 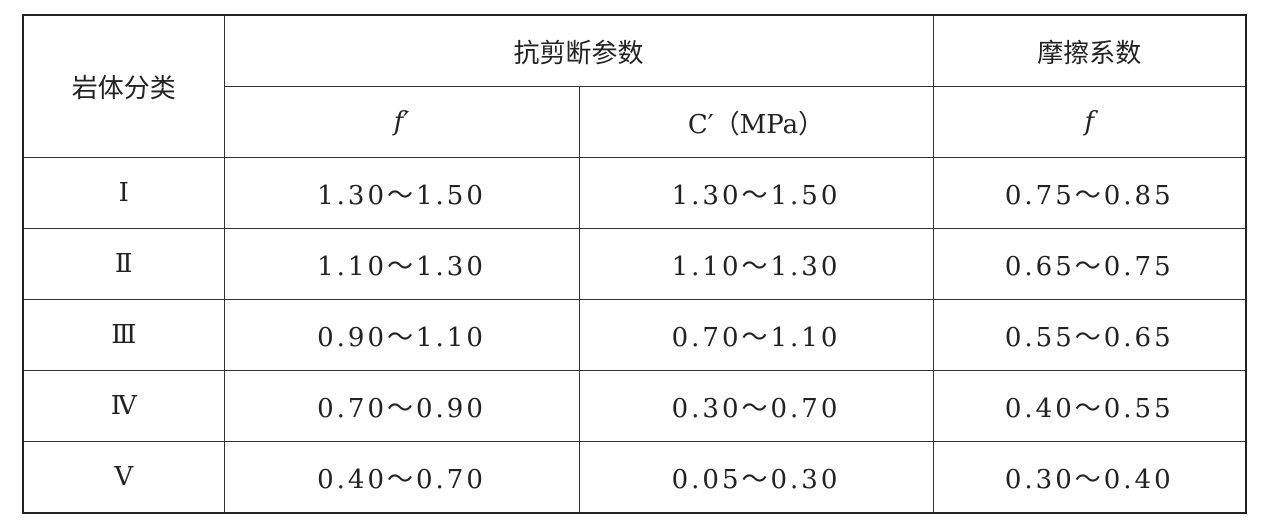 I want to click on table-row: Ⅲ 0.90～1.10 0.70～1.10 0.55～0.65, so click(x=634, y=335).